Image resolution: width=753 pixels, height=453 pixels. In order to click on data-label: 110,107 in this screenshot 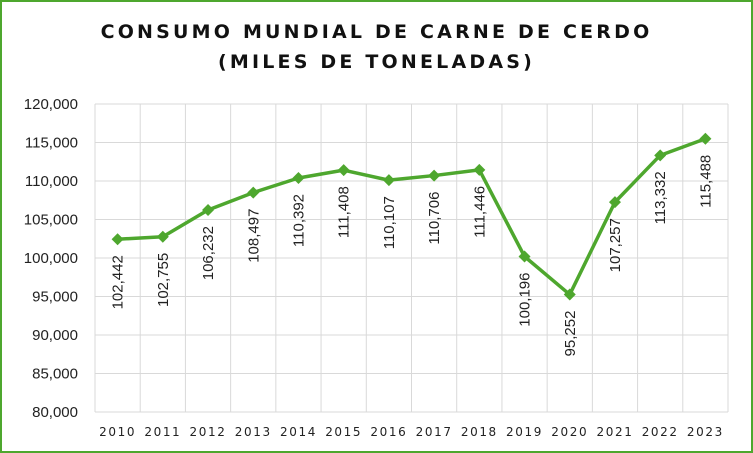, I will do `click(389, 222)`.